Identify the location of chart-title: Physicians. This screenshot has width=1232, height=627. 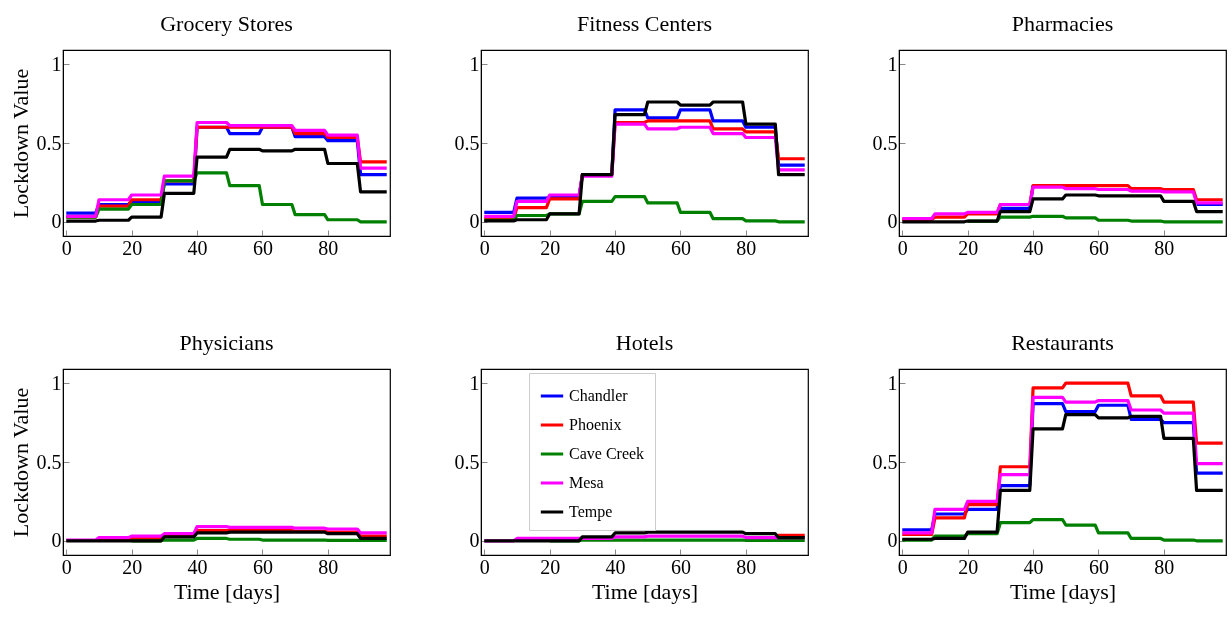
(226, 342).